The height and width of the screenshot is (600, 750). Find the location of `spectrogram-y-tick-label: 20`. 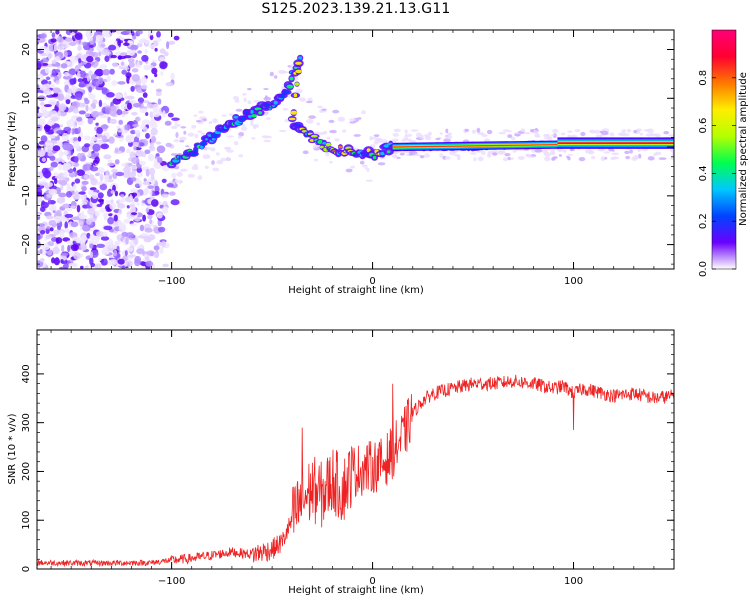

spectrogram-y-tick-label: 20 is located at coordinates (26, 49).